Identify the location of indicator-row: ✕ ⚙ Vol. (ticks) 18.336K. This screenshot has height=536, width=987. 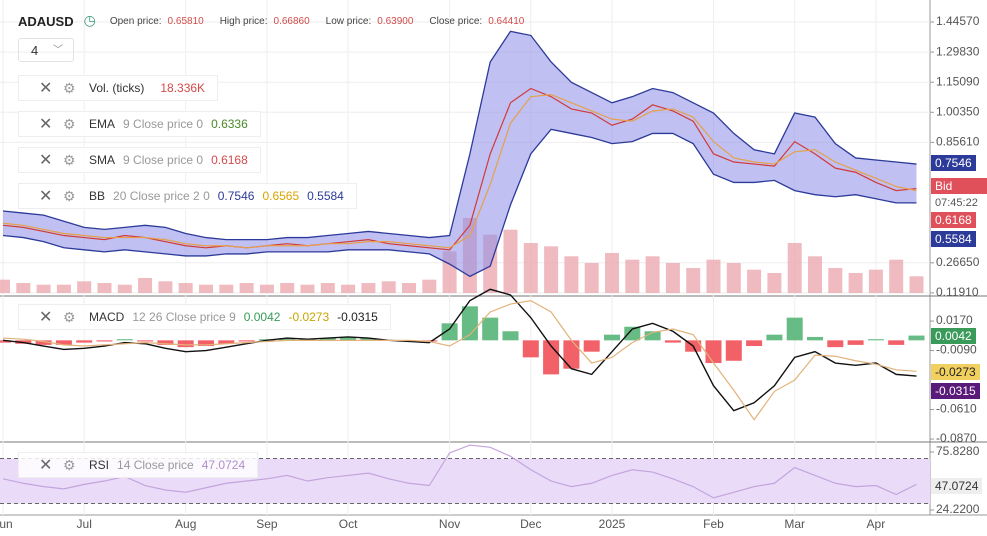
(118, 88).